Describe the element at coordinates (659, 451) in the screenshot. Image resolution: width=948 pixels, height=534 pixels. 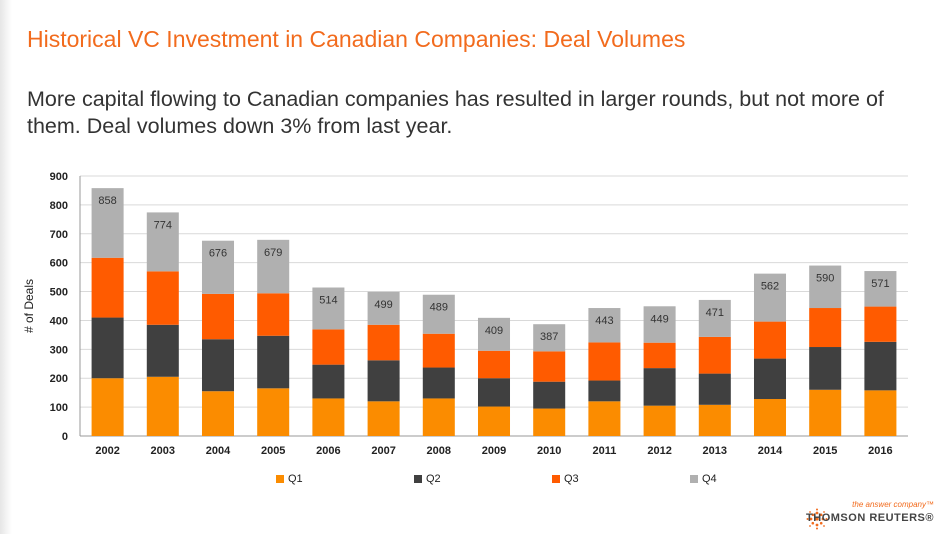
I see `x-tick-label: 2012` at that location.